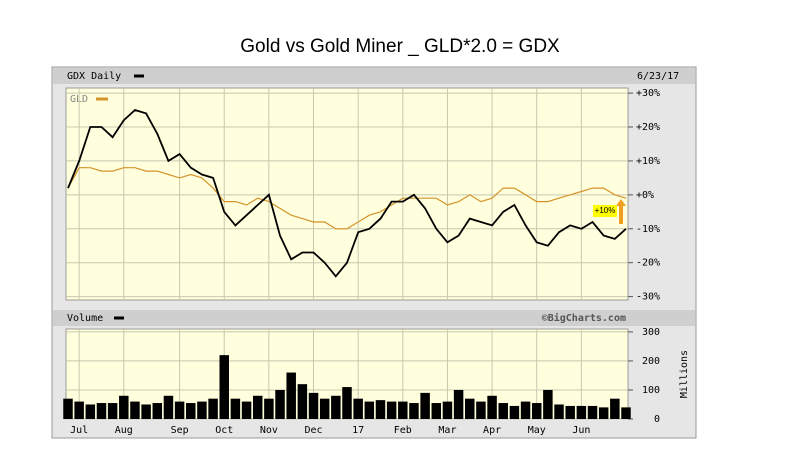 This screenshot has height=455, width=800. Describe the element at coordinates (657, 419) in the screenshot. I see `y-tick-label: 0` at that location.